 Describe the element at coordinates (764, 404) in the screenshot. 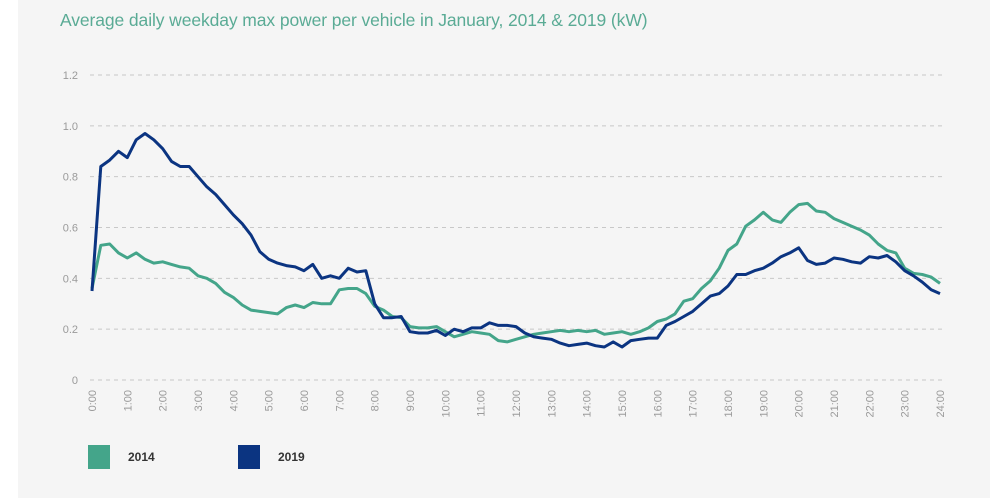

I see `x-tick-label: 19:00` at that location.